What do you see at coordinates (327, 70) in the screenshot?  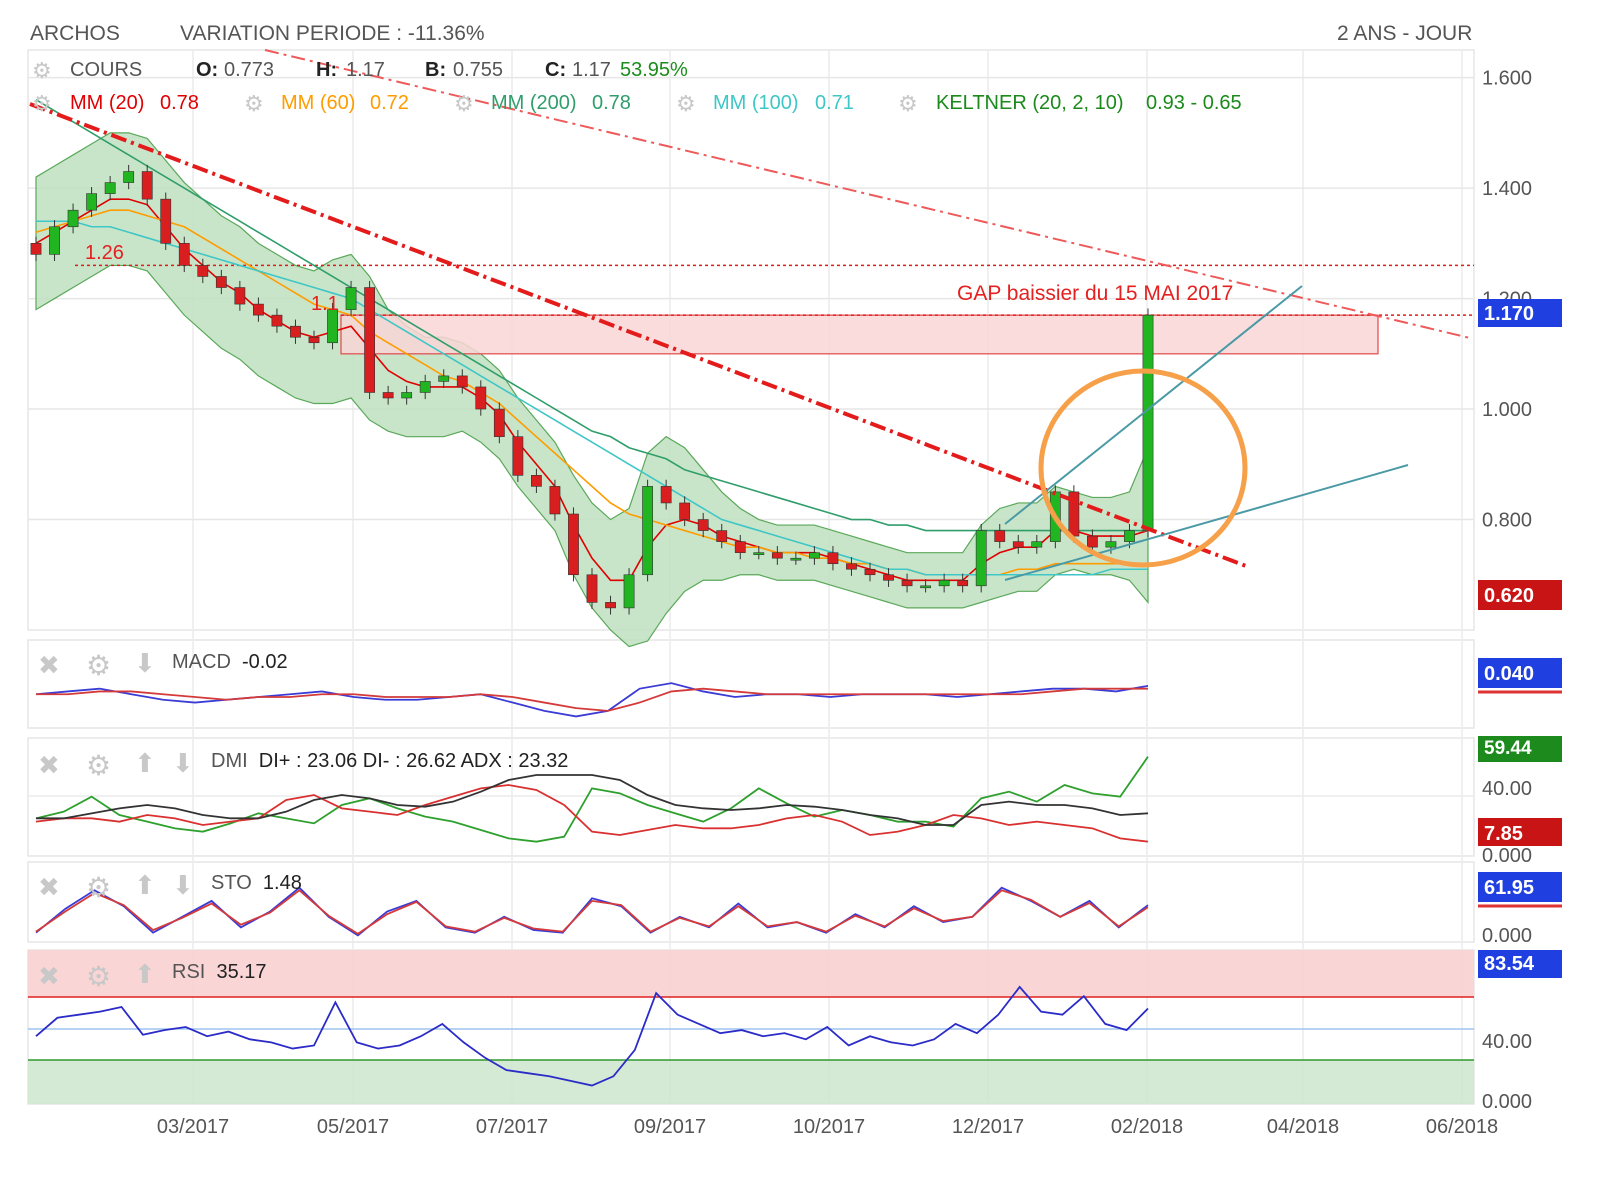 I see `high-label: H:` at bounding box center [327, 70].